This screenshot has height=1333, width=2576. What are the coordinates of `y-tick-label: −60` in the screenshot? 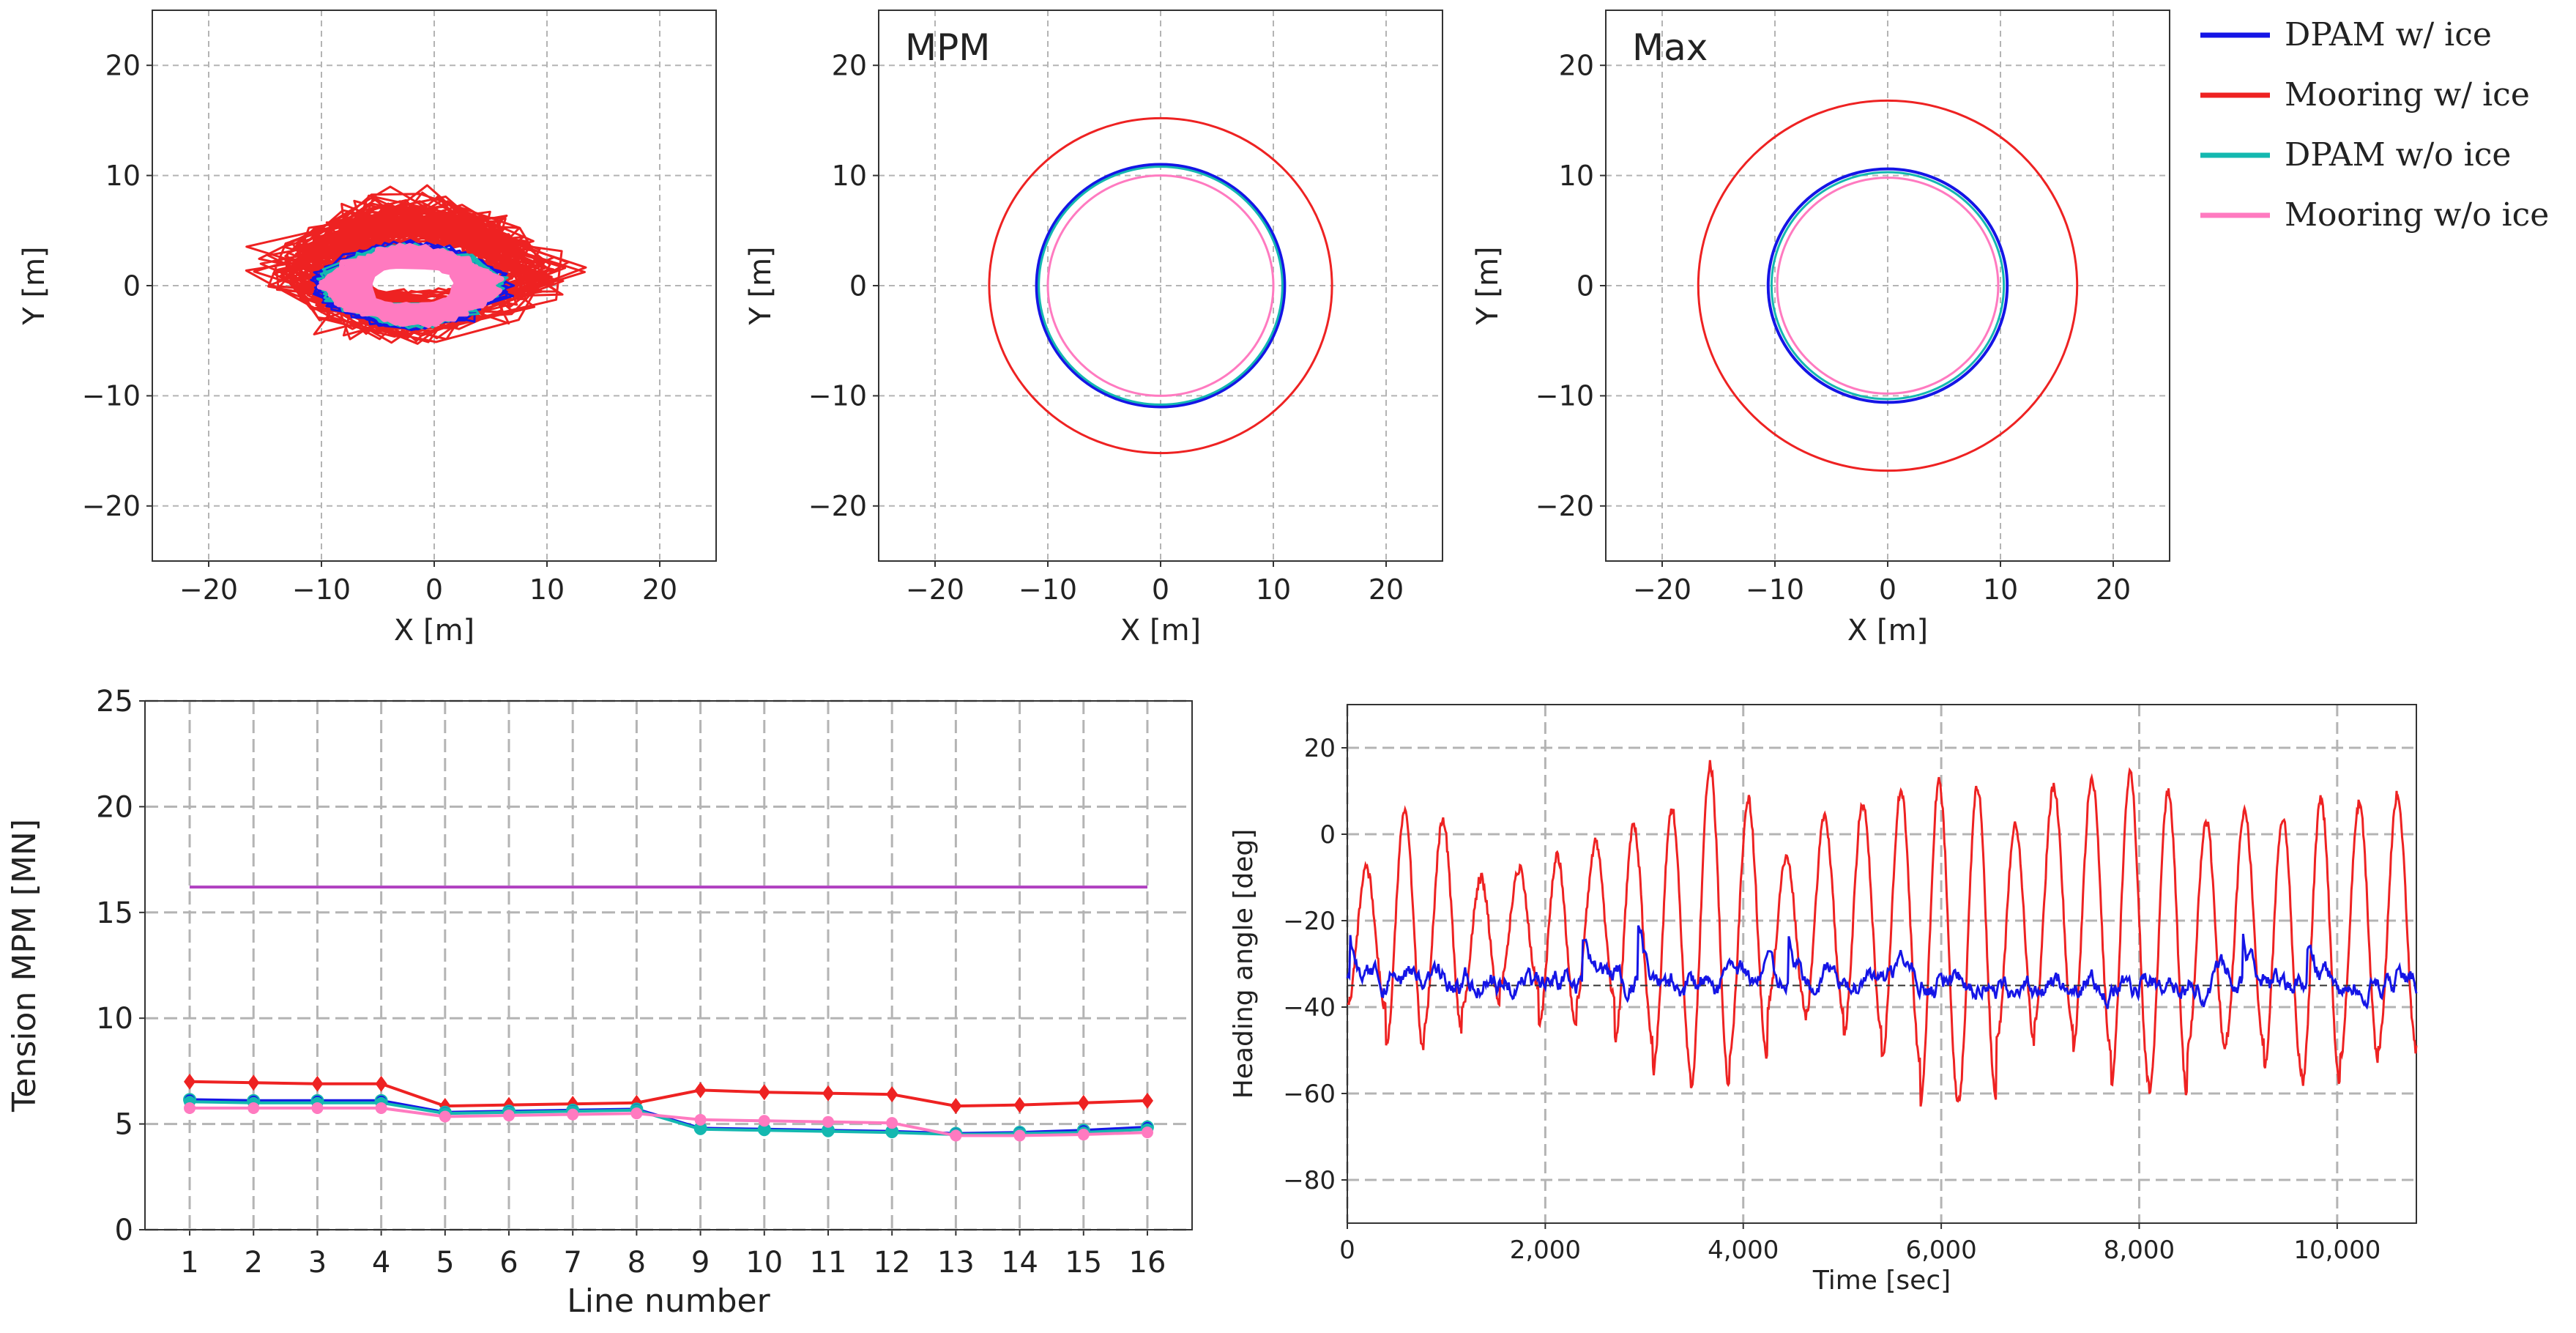 It's located at (1309, 1094).